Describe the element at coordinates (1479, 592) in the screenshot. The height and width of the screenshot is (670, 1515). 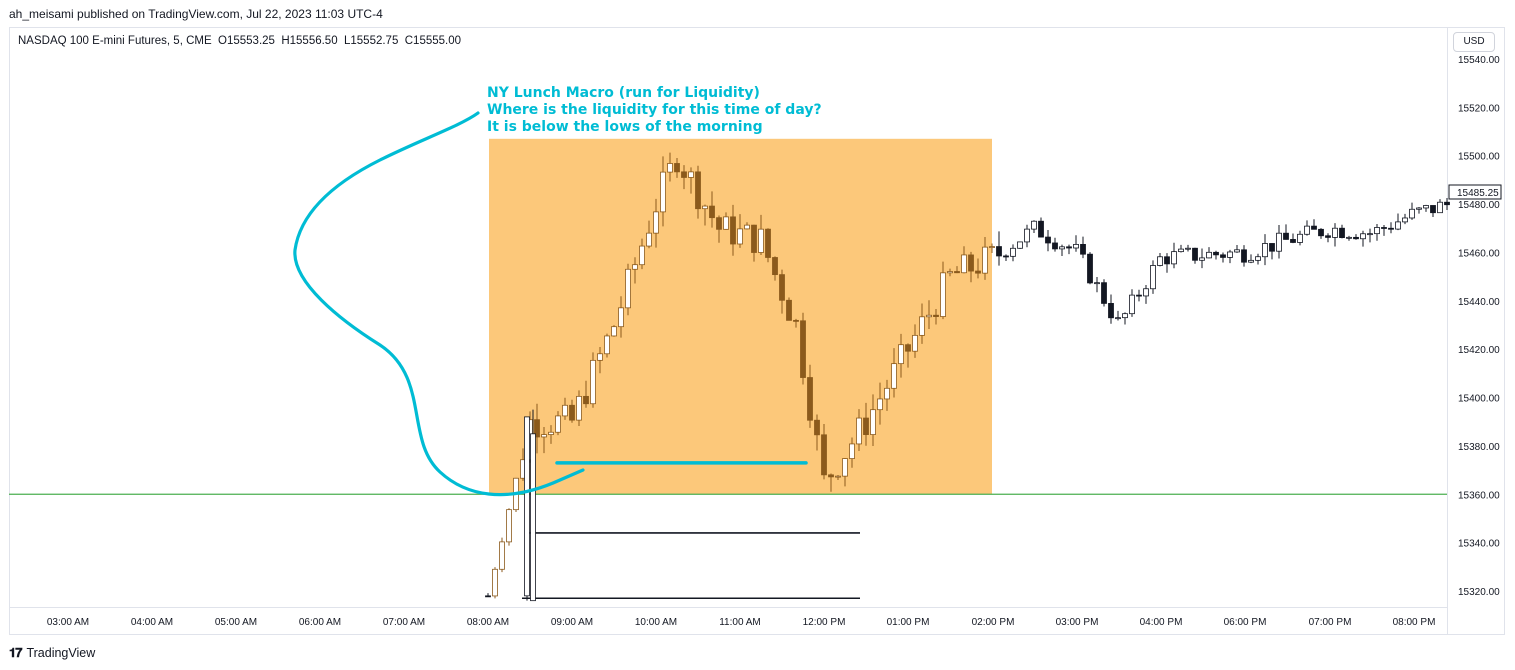
I see `price-tick-label: 15320.00` at that location.